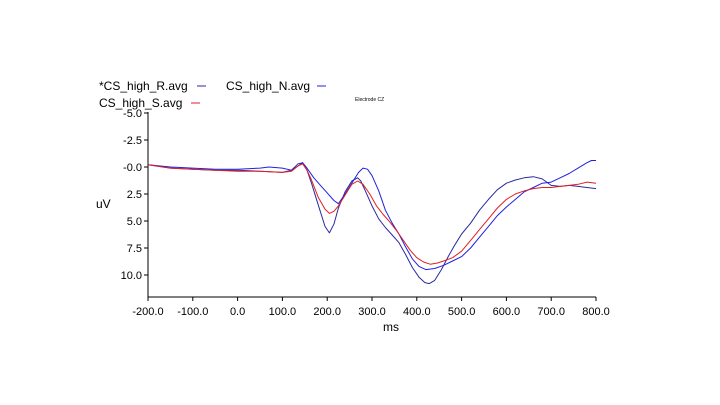 This screenshot has height=405, width=720. What do you see at coordinates (391, 327) in the screenshot?
I see `x-axis-label: ms` at bounding box center [391, 327].